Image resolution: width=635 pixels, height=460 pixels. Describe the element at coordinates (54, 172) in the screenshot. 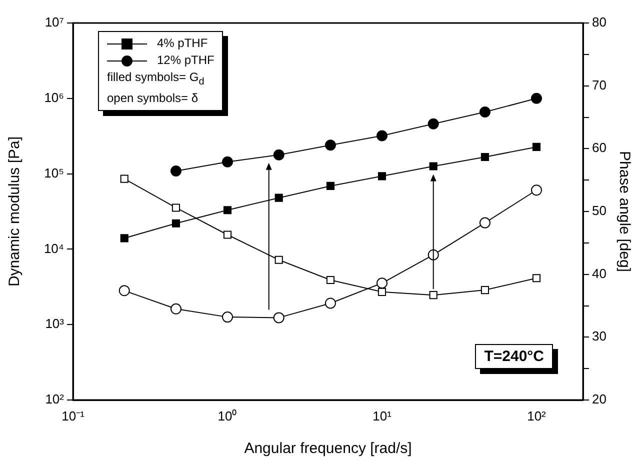

I see `y-tick-label: 10⁵` at that location.